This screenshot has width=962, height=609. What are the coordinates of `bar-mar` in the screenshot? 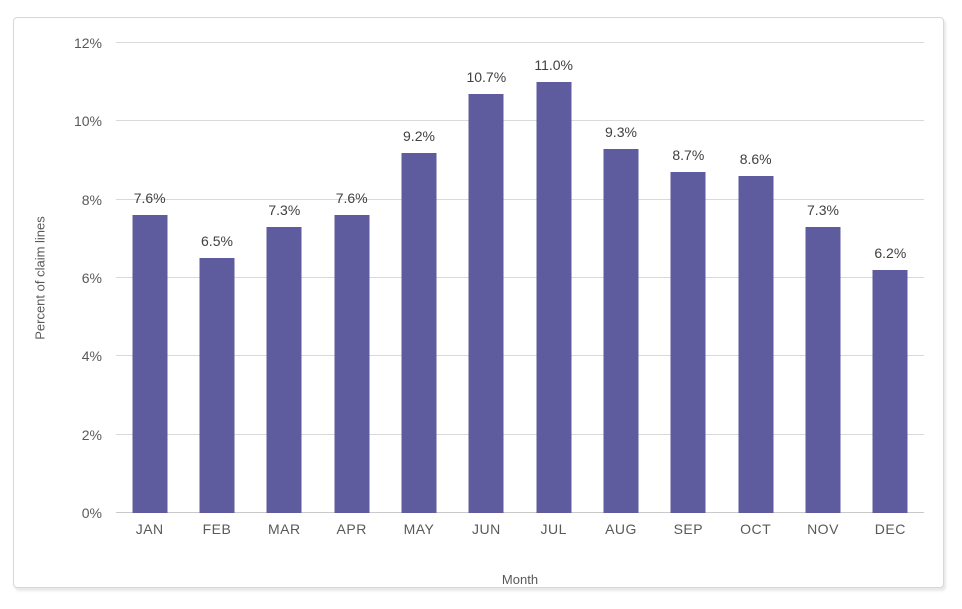 It's located at (284, 370).